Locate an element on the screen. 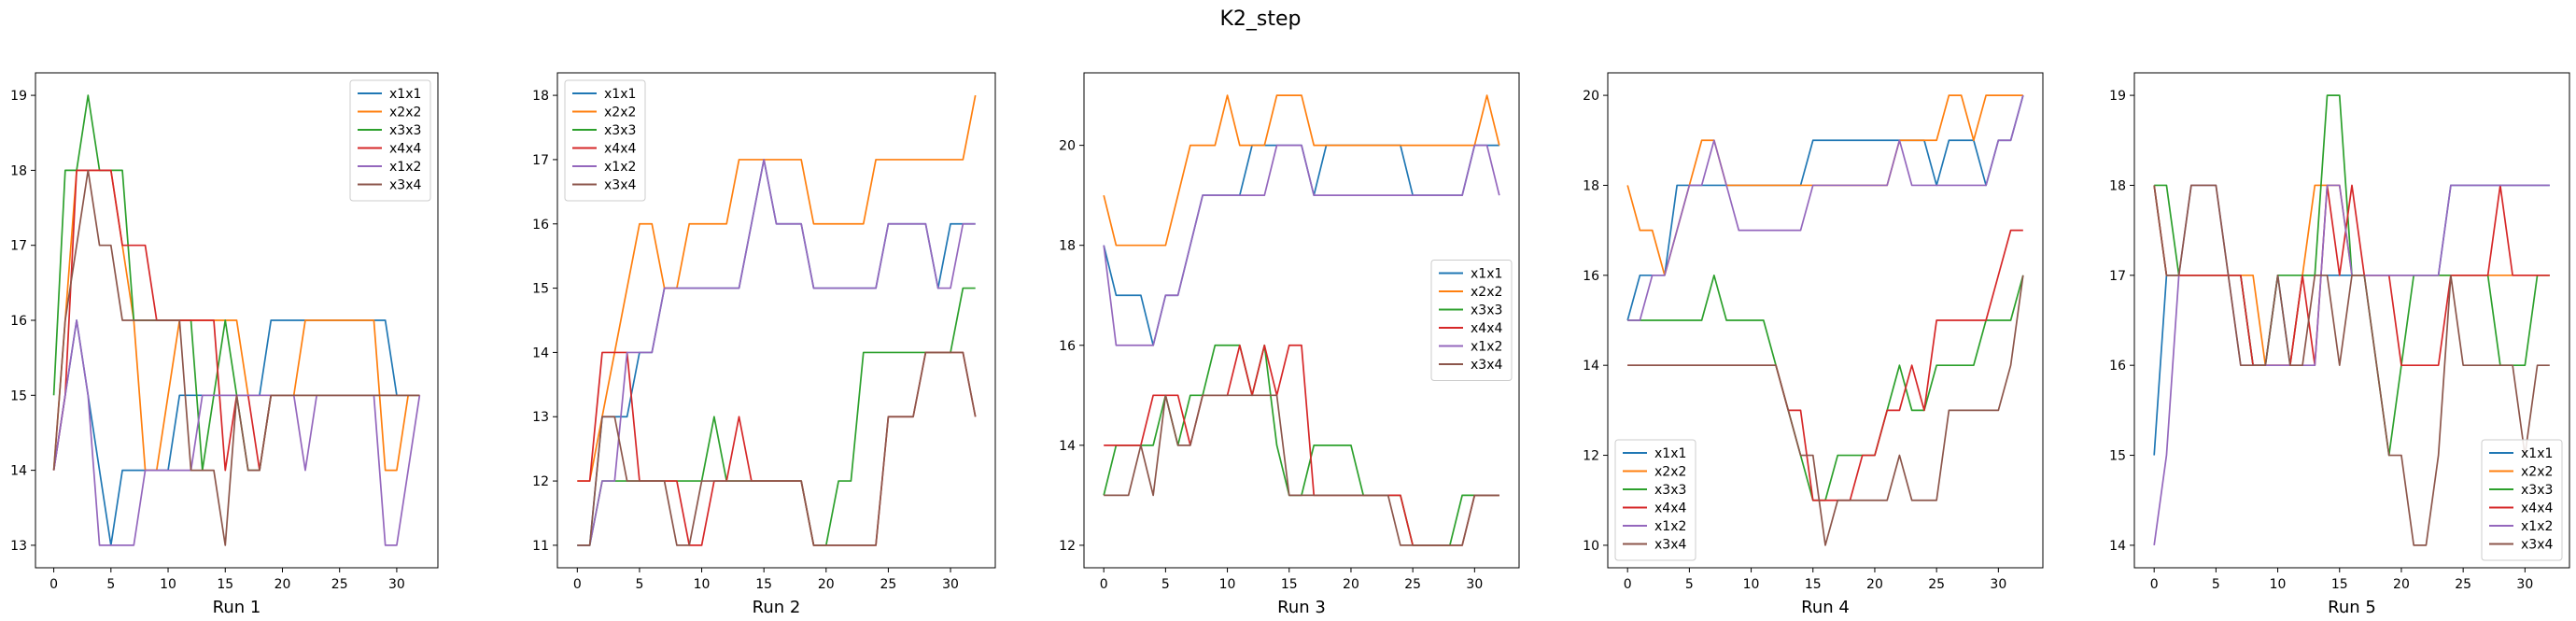 The image size is (2576, 621). series-line-x1x2 is located at coordinates (776, 353).